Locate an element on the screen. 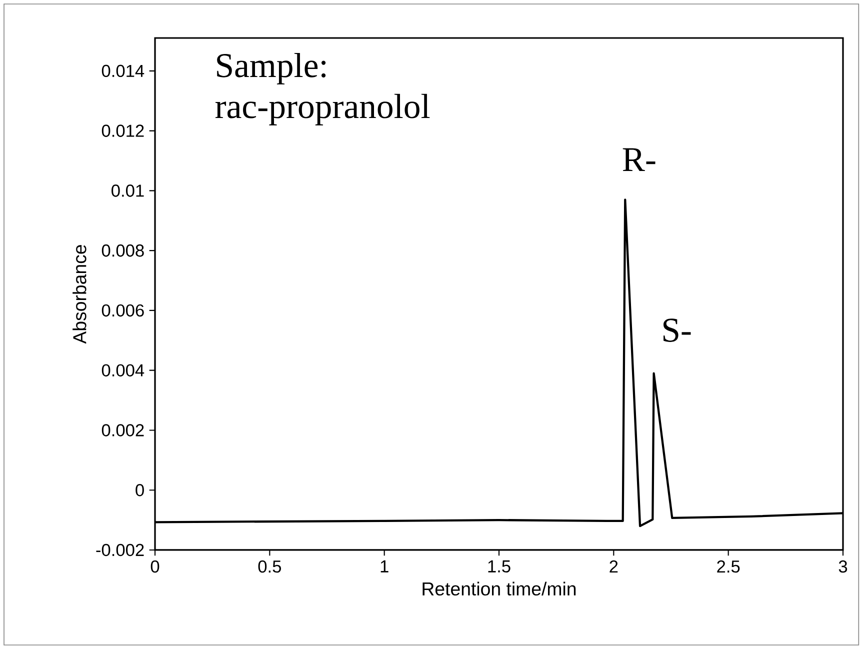  y-axis-title: Absorbance is located at coordinates (79, 294).